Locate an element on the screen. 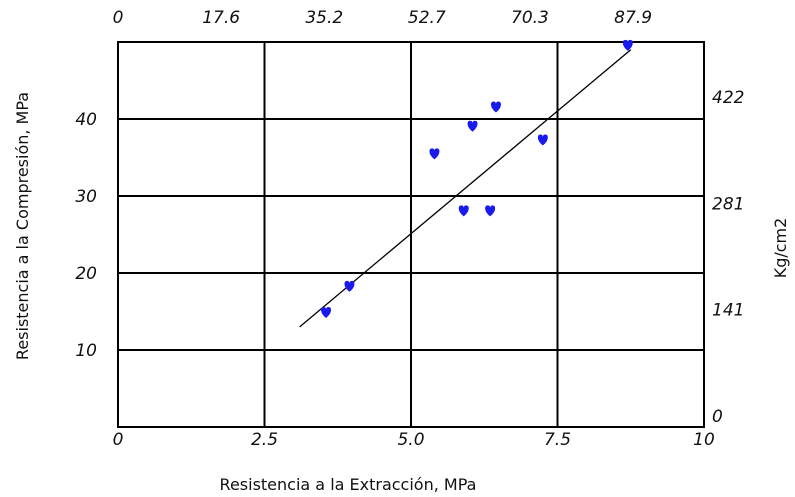 The width and height of the screenshot is (795, 497). x2-tick-label: 17.6 is located at coordinates (221, 18).